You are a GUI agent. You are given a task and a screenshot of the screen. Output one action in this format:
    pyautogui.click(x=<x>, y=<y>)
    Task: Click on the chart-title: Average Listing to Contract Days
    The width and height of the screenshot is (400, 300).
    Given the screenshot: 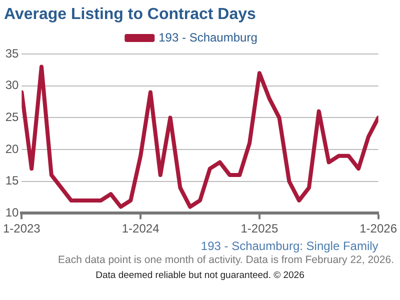 What is the action you would take?
    pyautogui.click(x=130, y=15)
    